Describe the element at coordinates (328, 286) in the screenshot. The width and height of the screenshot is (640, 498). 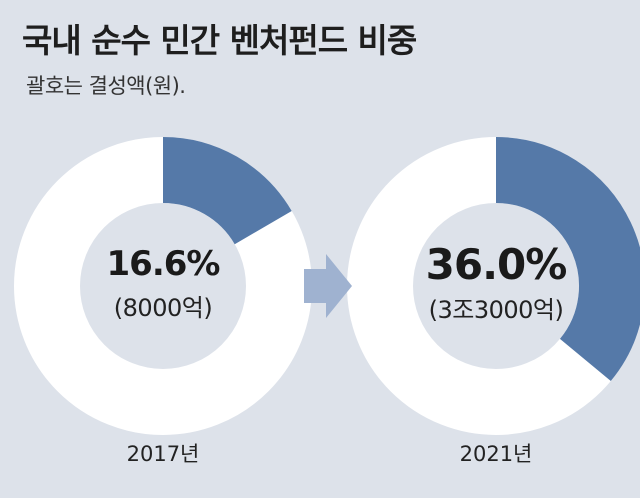
I see `arrow-right-icon` at that location.